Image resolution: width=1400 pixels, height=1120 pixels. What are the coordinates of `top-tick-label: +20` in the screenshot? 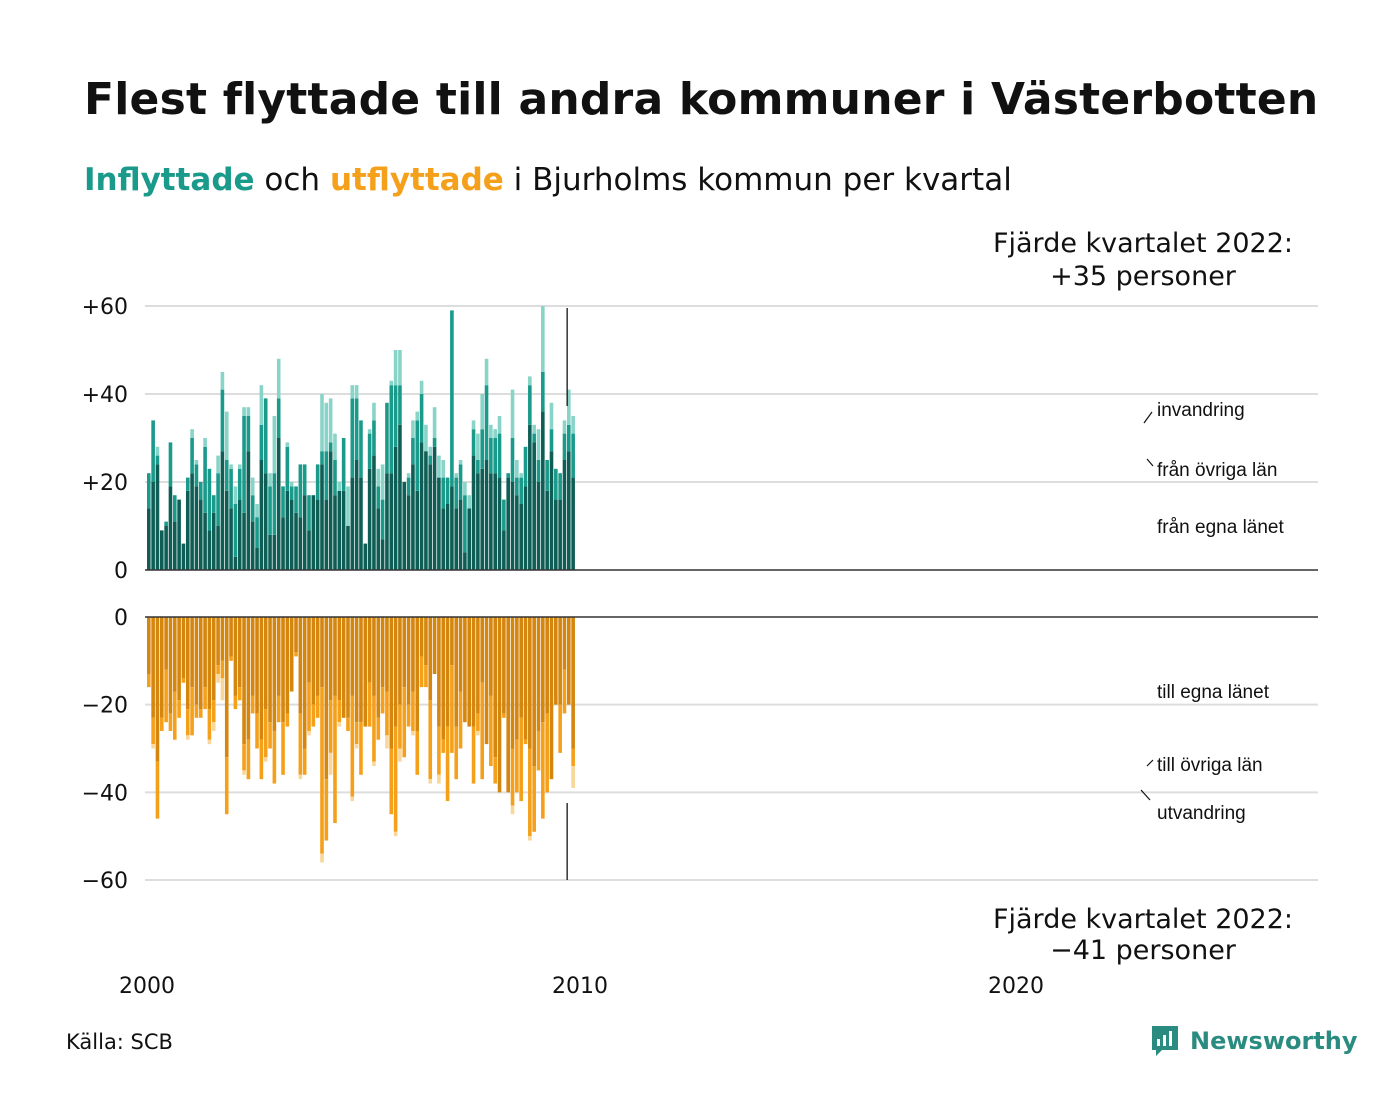 It's located at (105, 483).